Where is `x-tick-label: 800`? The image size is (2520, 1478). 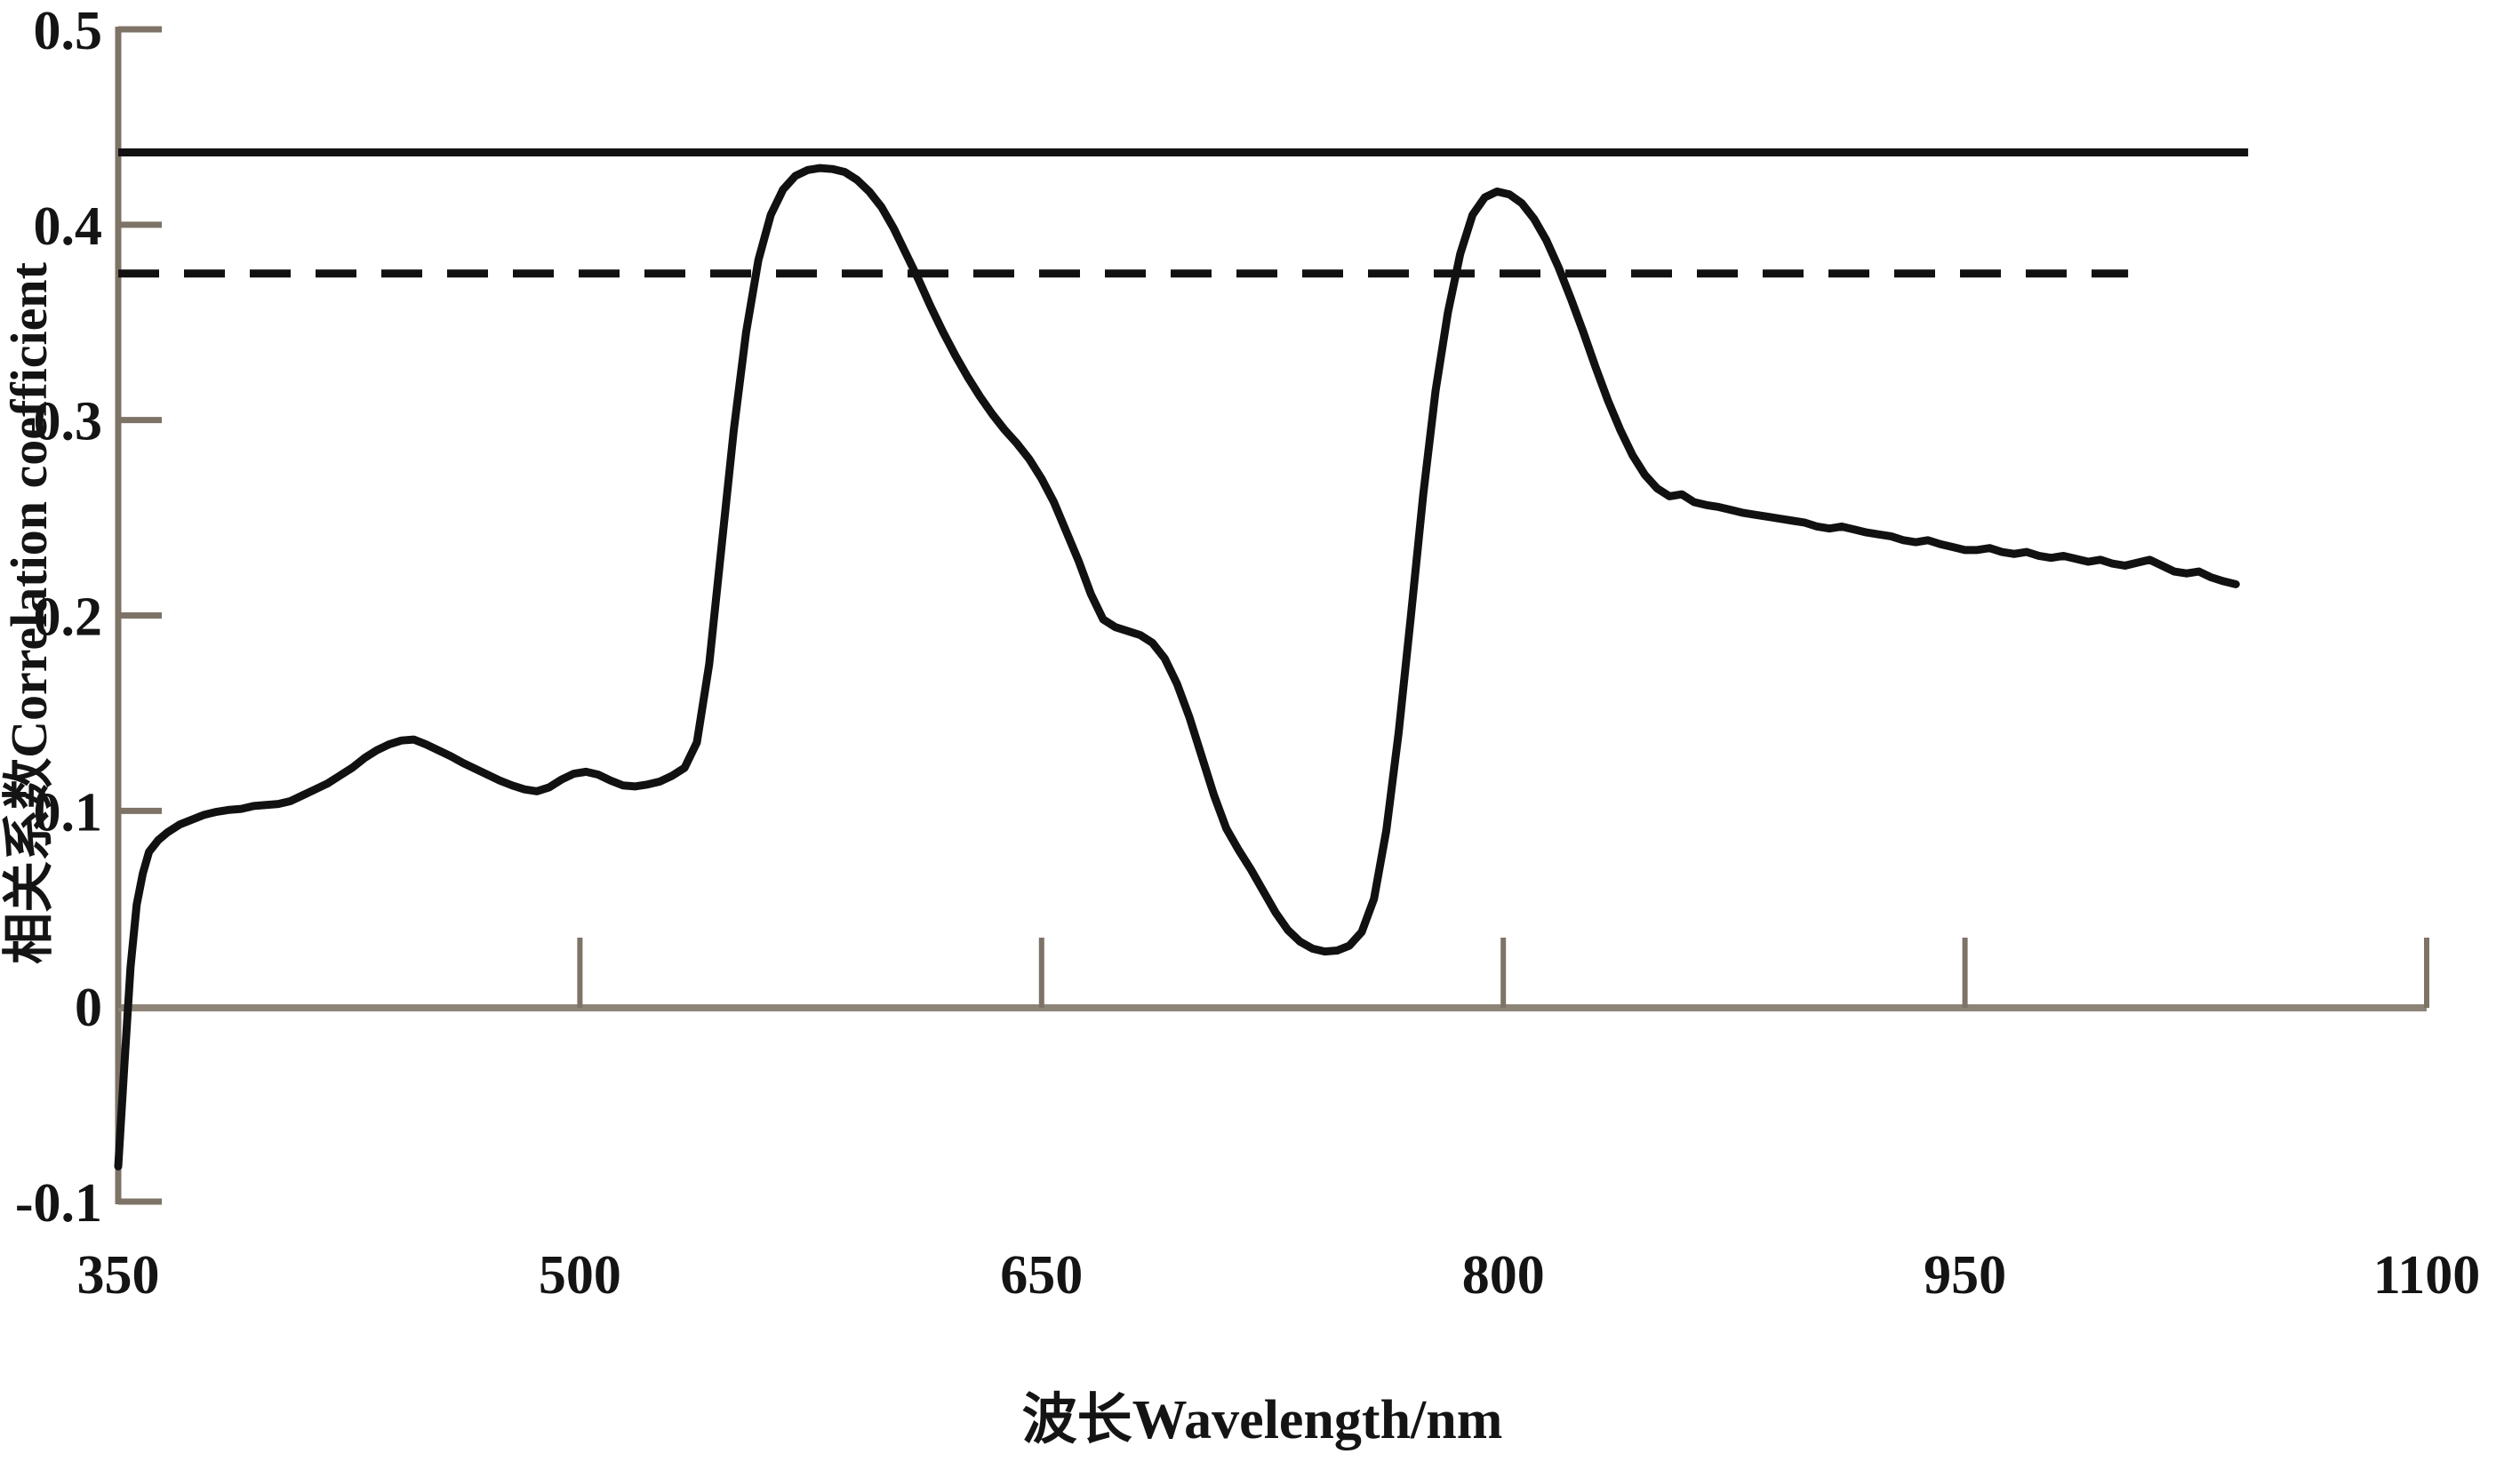
x-tick-label: 800 is located at coordinates (1503, 1275).